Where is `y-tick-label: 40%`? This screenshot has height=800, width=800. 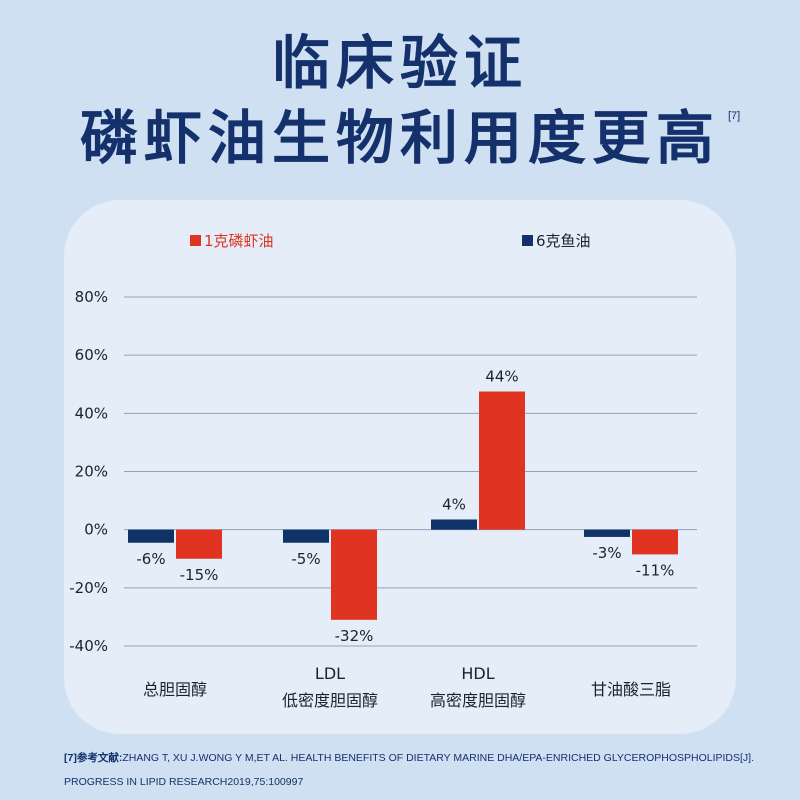
y-tick-label: 40% is located at coordinates (91, 413).